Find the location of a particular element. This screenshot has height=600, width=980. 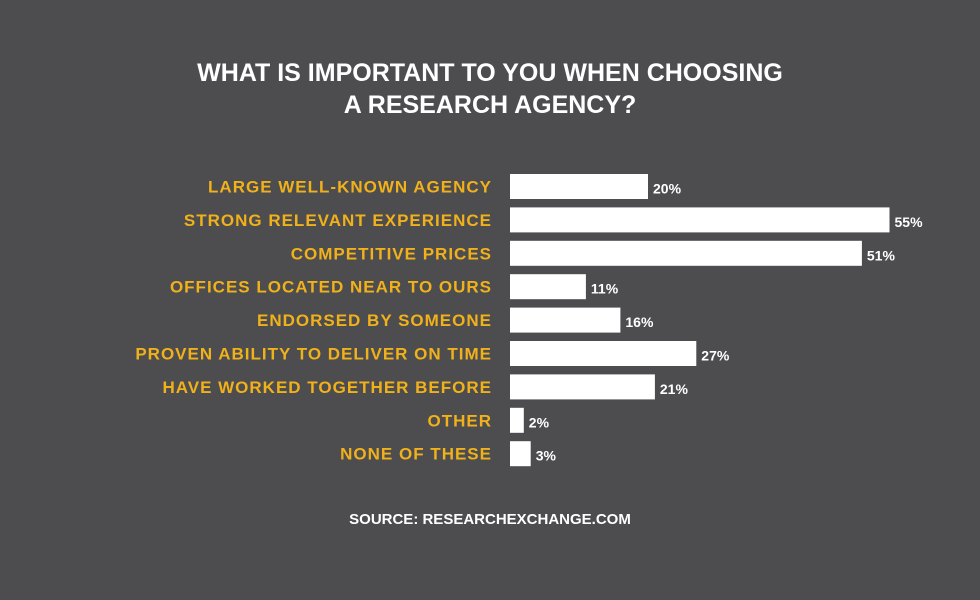

value-label: 16% is located at coordinates (639, 322).